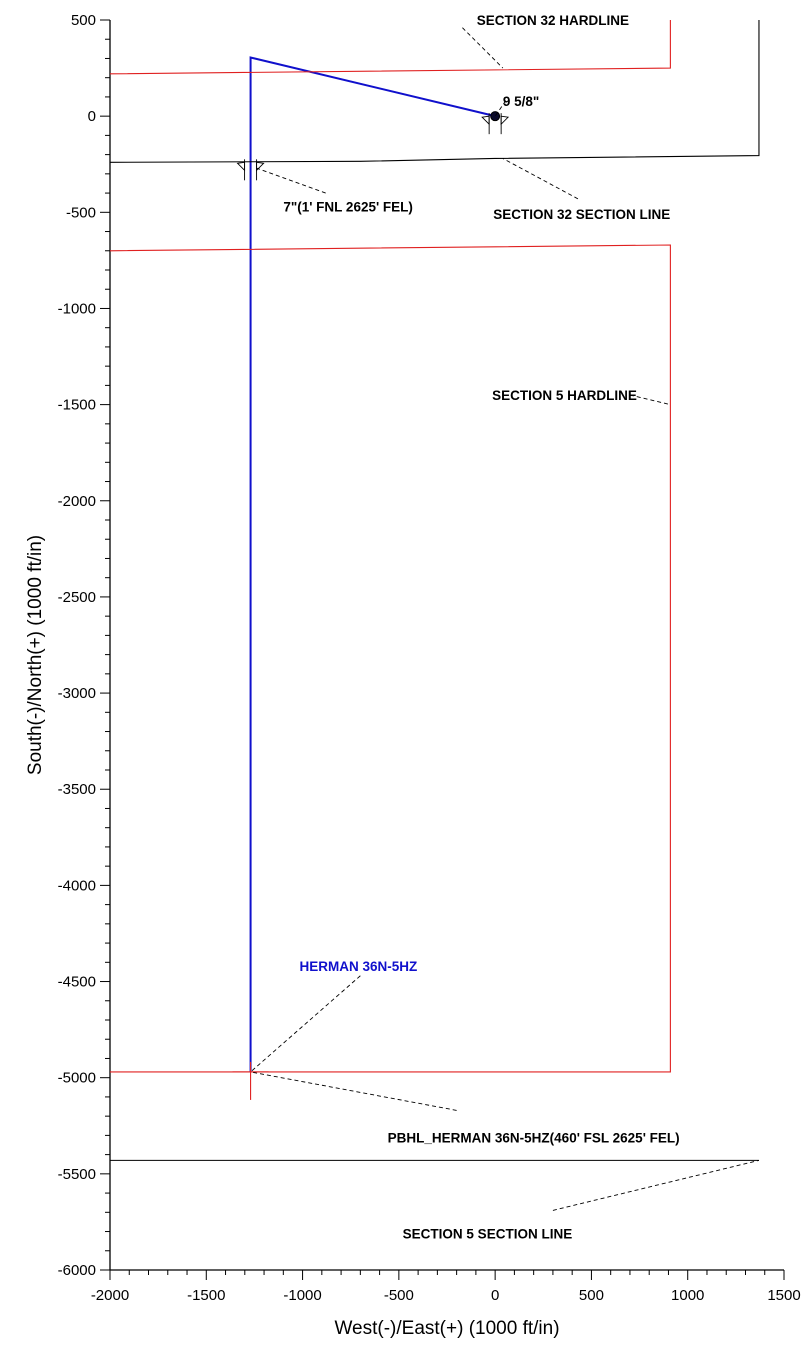 This screenshot has width=803, height=1356. What do you see at coordinates (92, 116) in the screenshot?
I see `y-tick-label: 0` at bounding box center [92, 116].